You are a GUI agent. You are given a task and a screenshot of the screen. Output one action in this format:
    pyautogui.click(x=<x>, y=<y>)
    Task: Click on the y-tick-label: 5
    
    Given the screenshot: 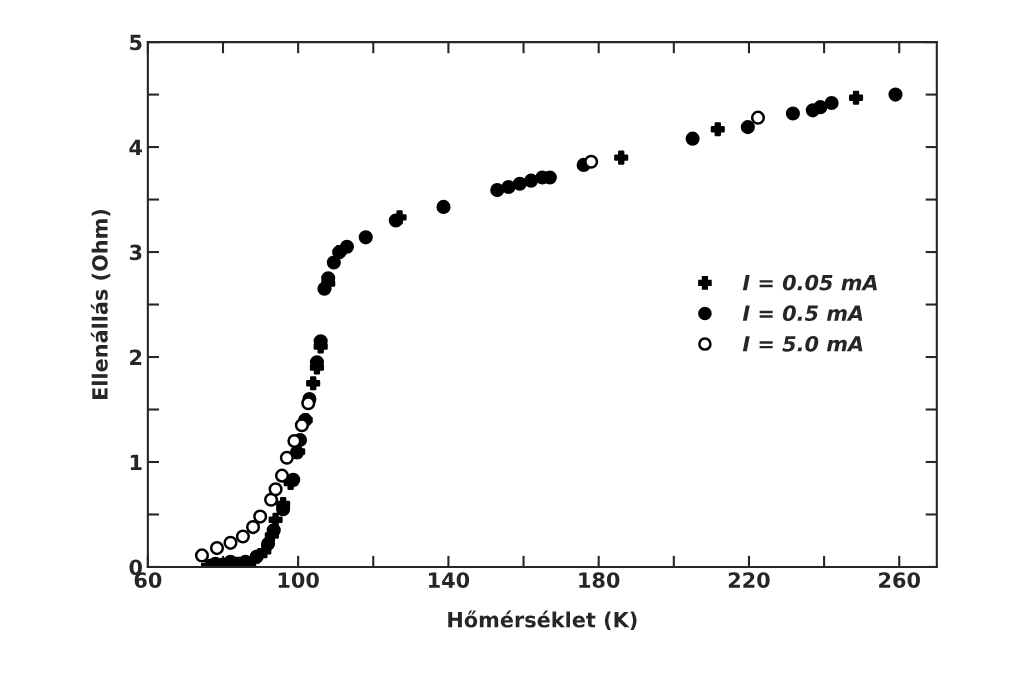 What is the action you would take?
    pyautogui.click(x=136, y=42)
    